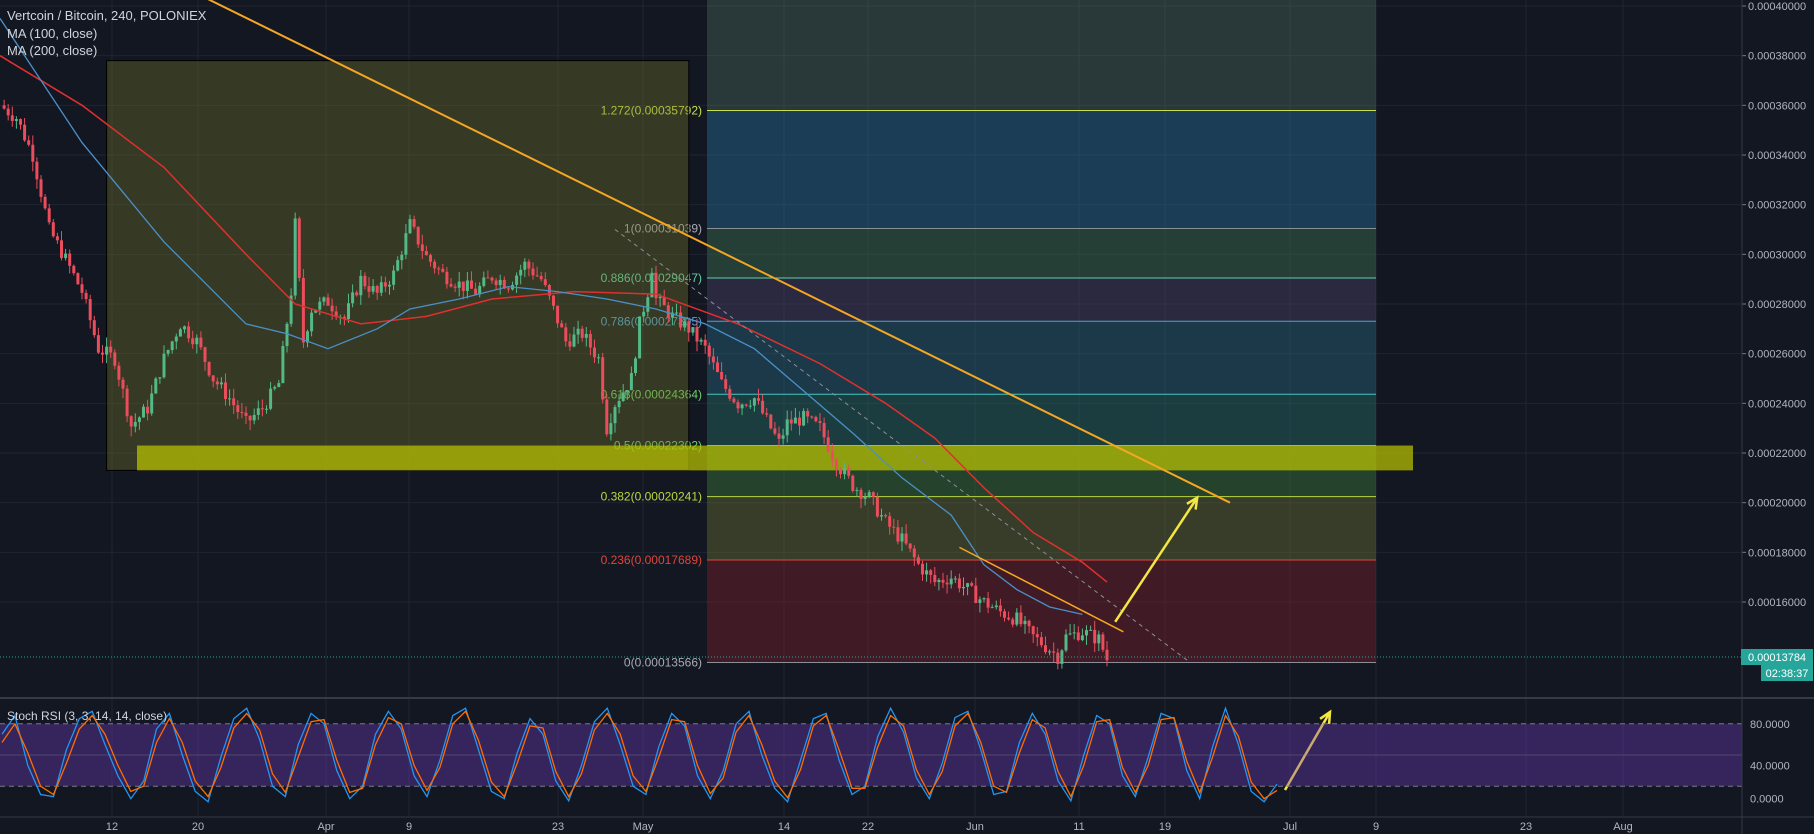 The image size is (1814, 834). Describe the element at coordinates (52, 50) in the screenshot. I see `ma200-label: MA (200, close)` at that location.